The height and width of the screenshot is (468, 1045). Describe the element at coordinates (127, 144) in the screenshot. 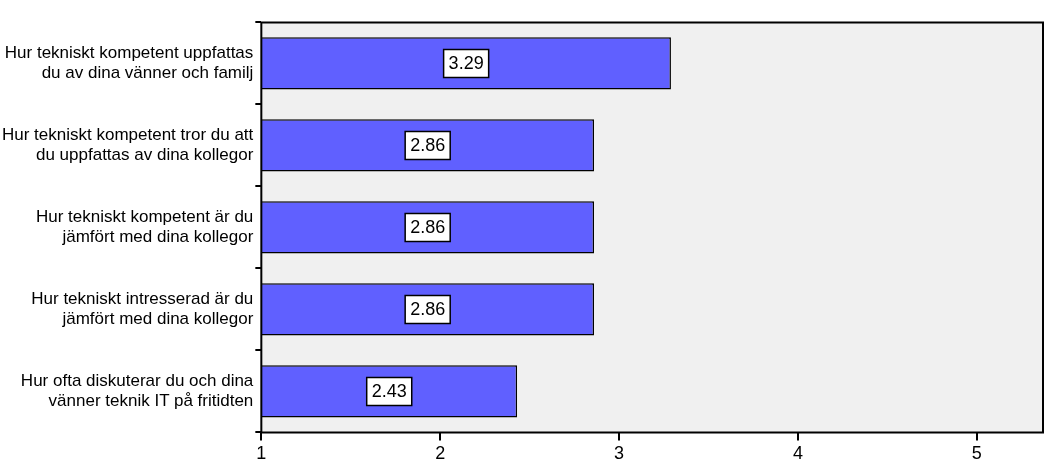

I see `y-tick-label: Hur tekniskt kompetent tror du att du uppfattas av dina kollegor` at that location.